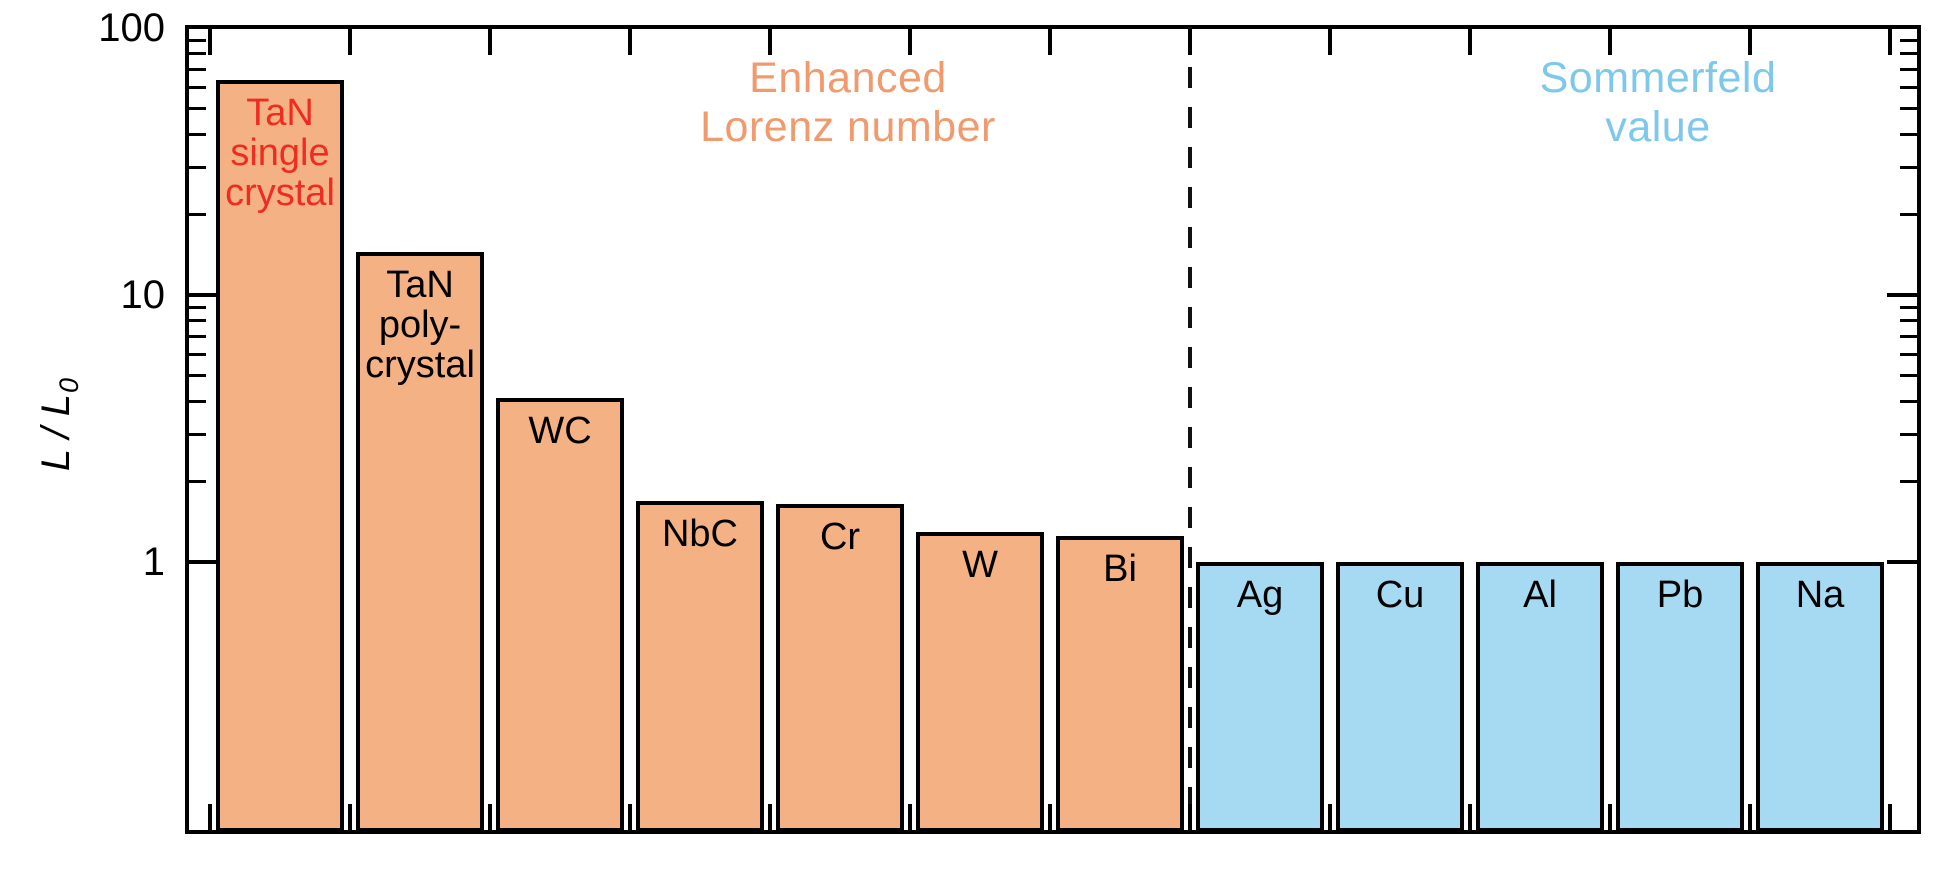  I want to click on bar-label-w: W, so click(980, 565).